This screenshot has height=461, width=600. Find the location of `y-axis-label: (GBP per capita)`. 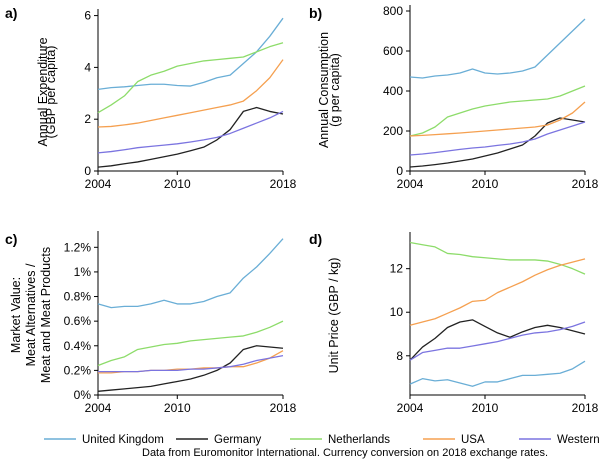

y-axis-label: (GBP per capita) is located at coordinates (51, 92).